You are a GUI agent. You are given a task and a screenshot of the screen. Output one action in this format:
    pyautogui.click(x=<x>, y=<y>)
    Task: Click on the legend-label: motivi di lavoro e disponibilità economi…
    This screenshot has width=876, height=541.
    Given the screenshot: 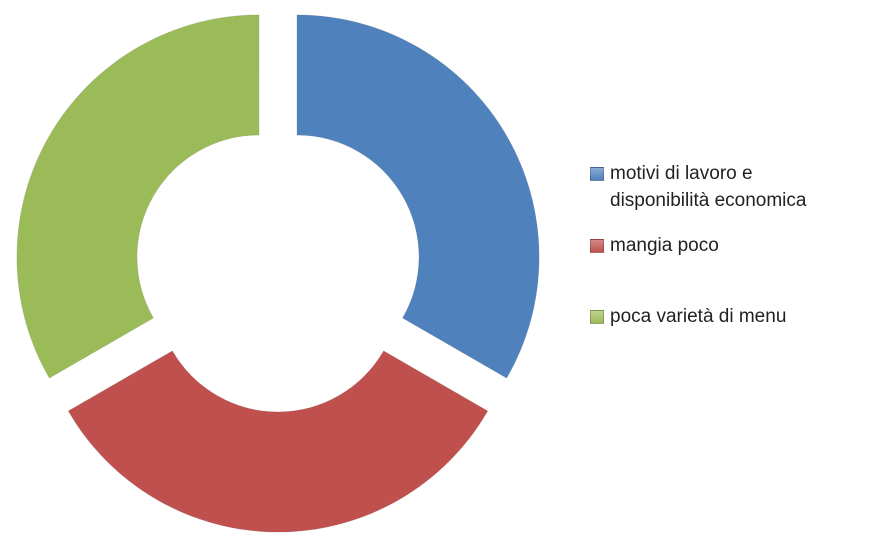 What is the action you would take?
    pyautogui.click(x=708, y=187)
    